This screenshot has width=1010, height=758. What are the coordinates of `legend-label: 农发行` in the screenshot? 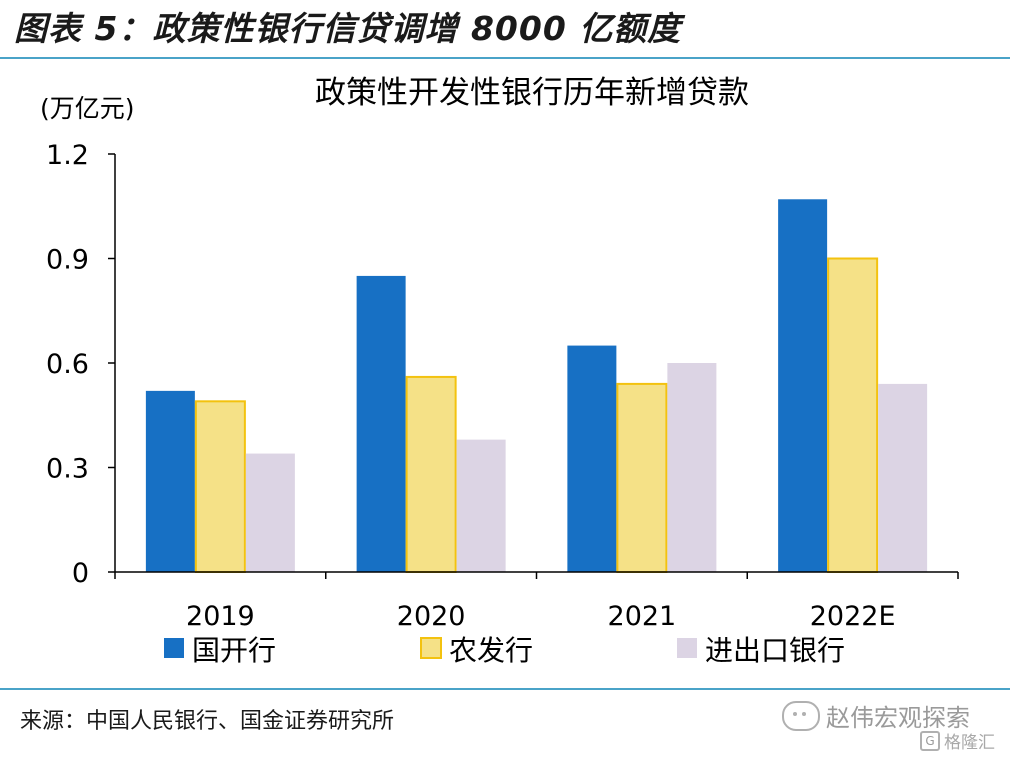 It's located at (491, 650).